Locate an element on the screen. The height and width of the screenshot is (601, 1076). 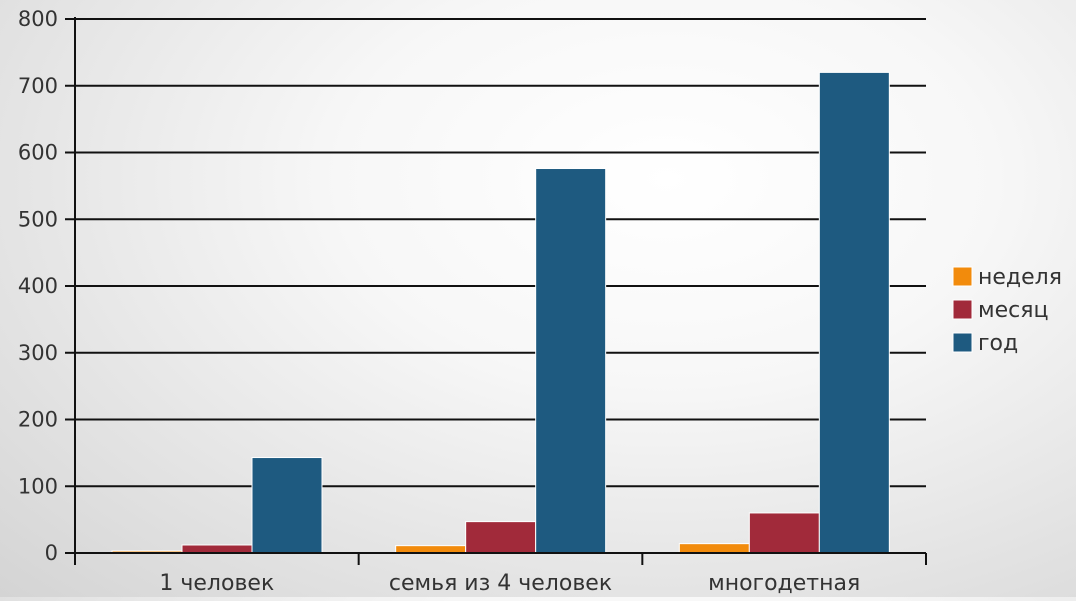
bar-год-2 is located at coordinates (854, 312).